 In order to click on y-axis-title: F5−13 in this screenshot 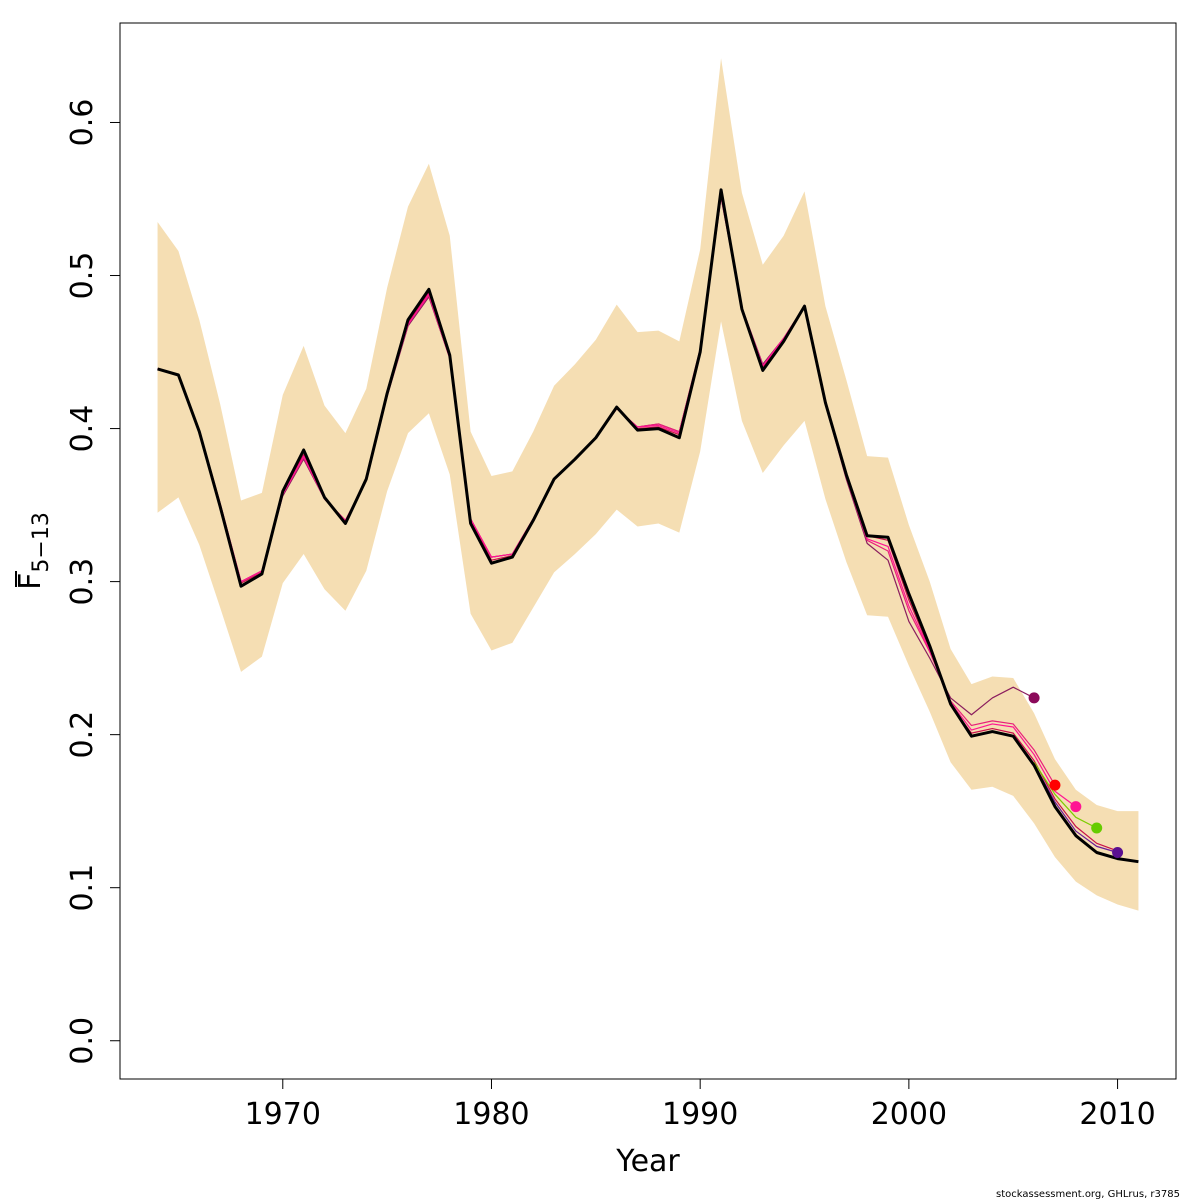, I will do `click(33, 551)`.